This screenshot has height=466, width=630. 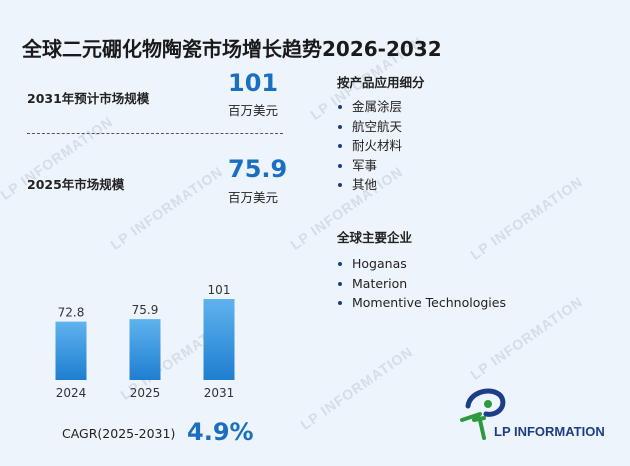 What do you see at coordinates (253, 197) in the screenshot?
I see `current-unit: 百万美元` at bounding box center [253, 197].